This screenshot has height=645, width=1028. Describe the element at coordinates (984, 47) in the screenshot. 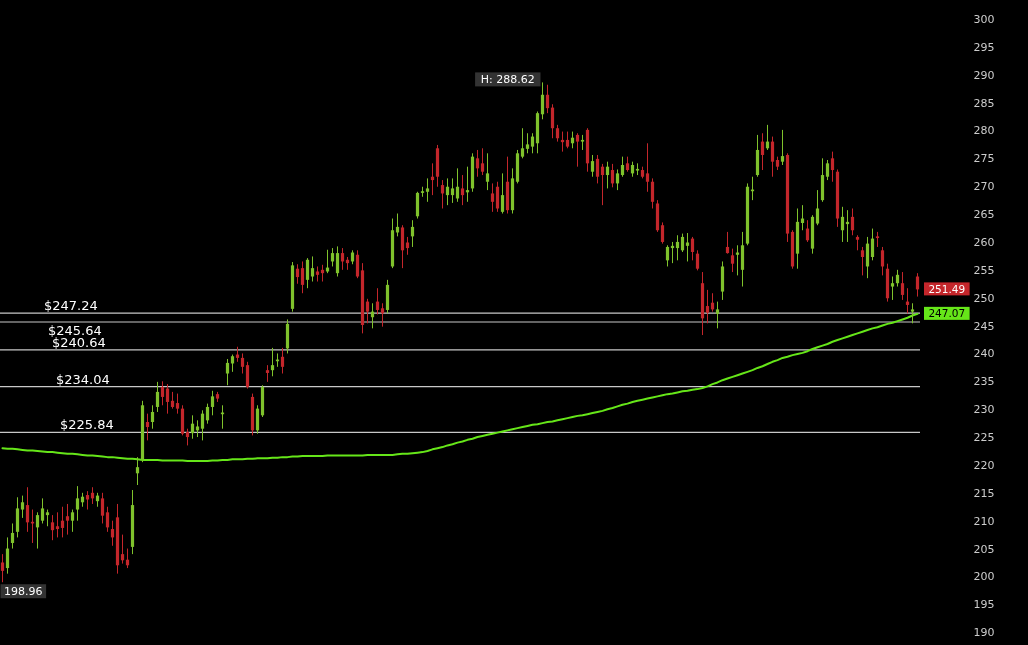

I see `y-tick-label: 295` at that location.